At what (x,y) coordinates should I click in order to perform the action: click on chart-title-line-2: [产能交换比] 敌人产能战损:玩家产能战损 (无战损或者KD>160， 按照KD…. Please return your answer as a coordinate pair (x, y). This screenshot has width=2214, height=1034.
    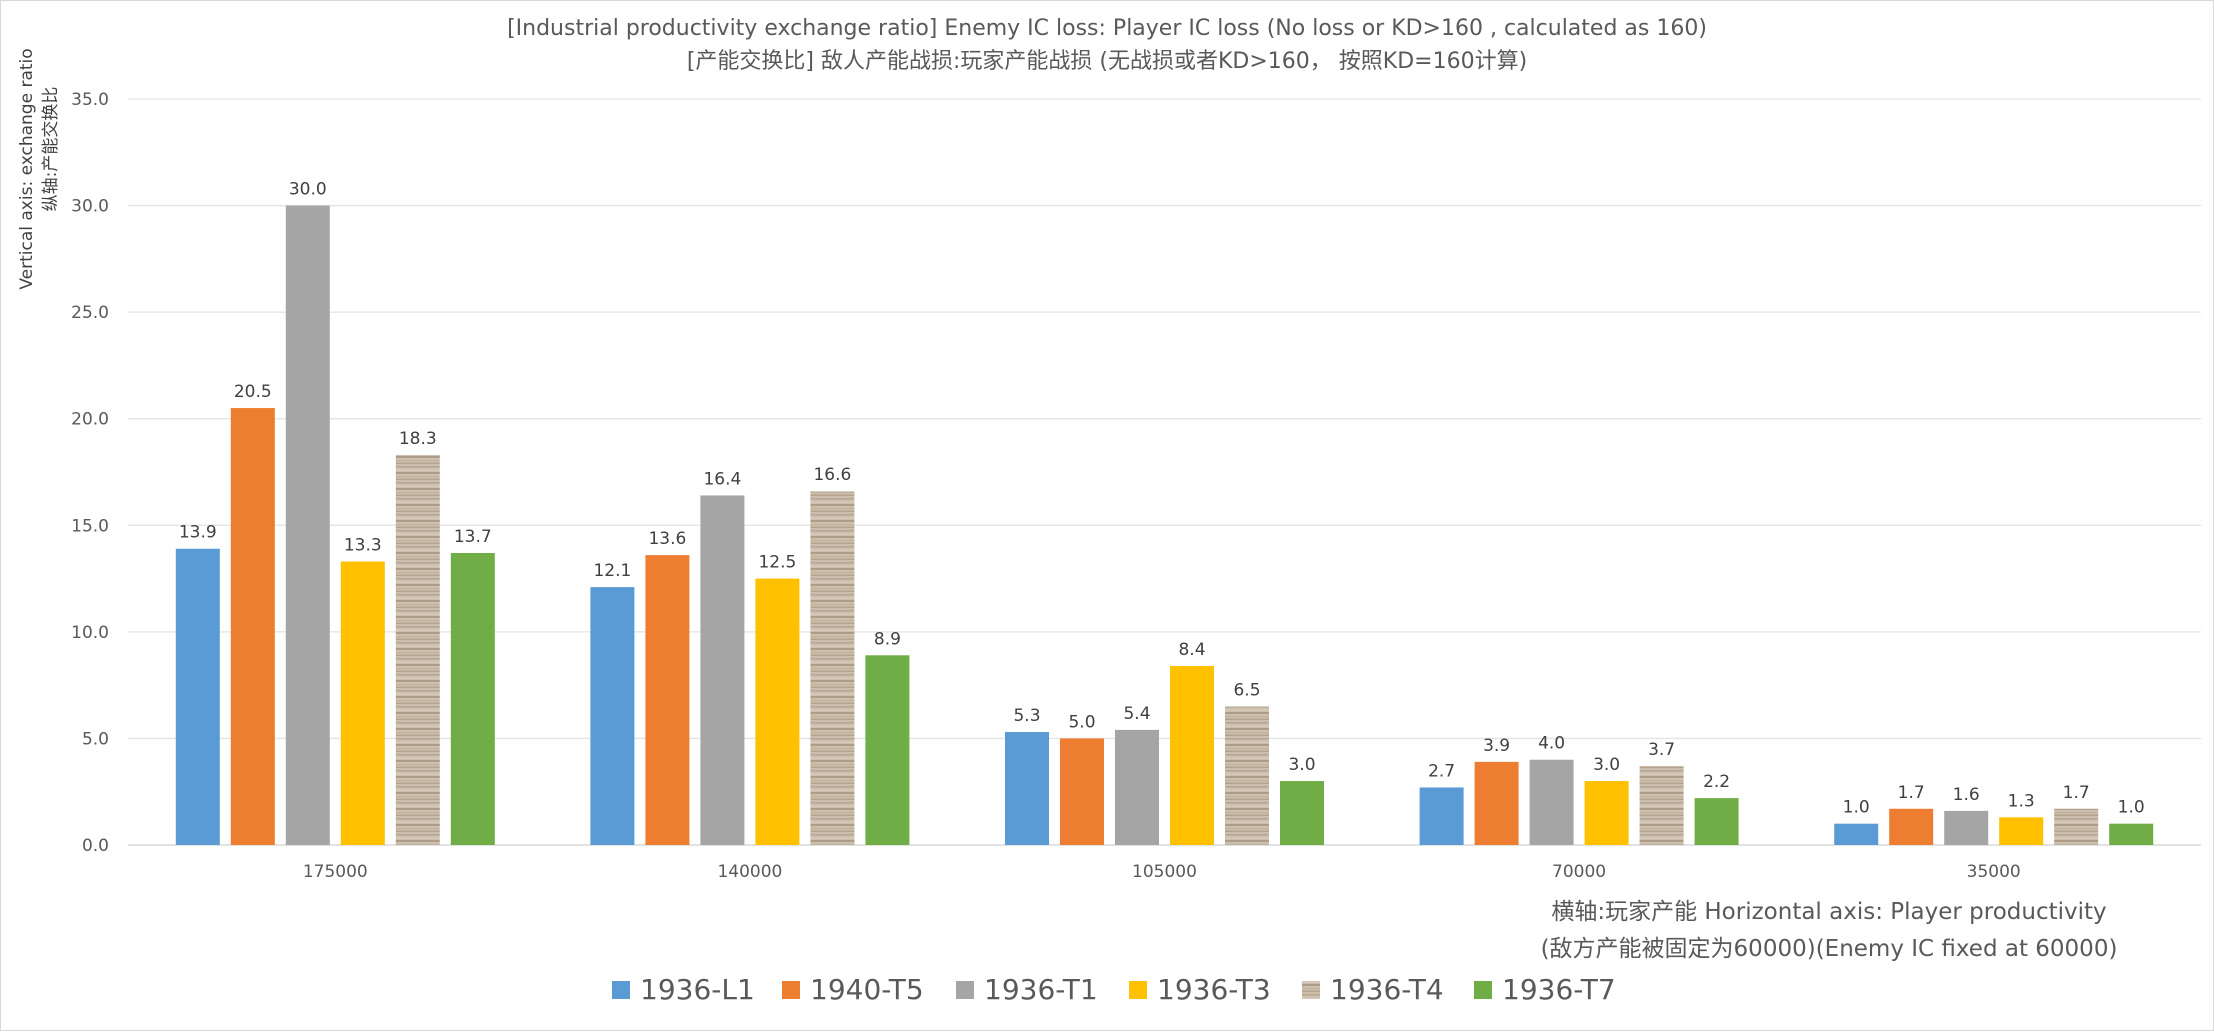
    Looking at the image, I should click on (1107, 61).